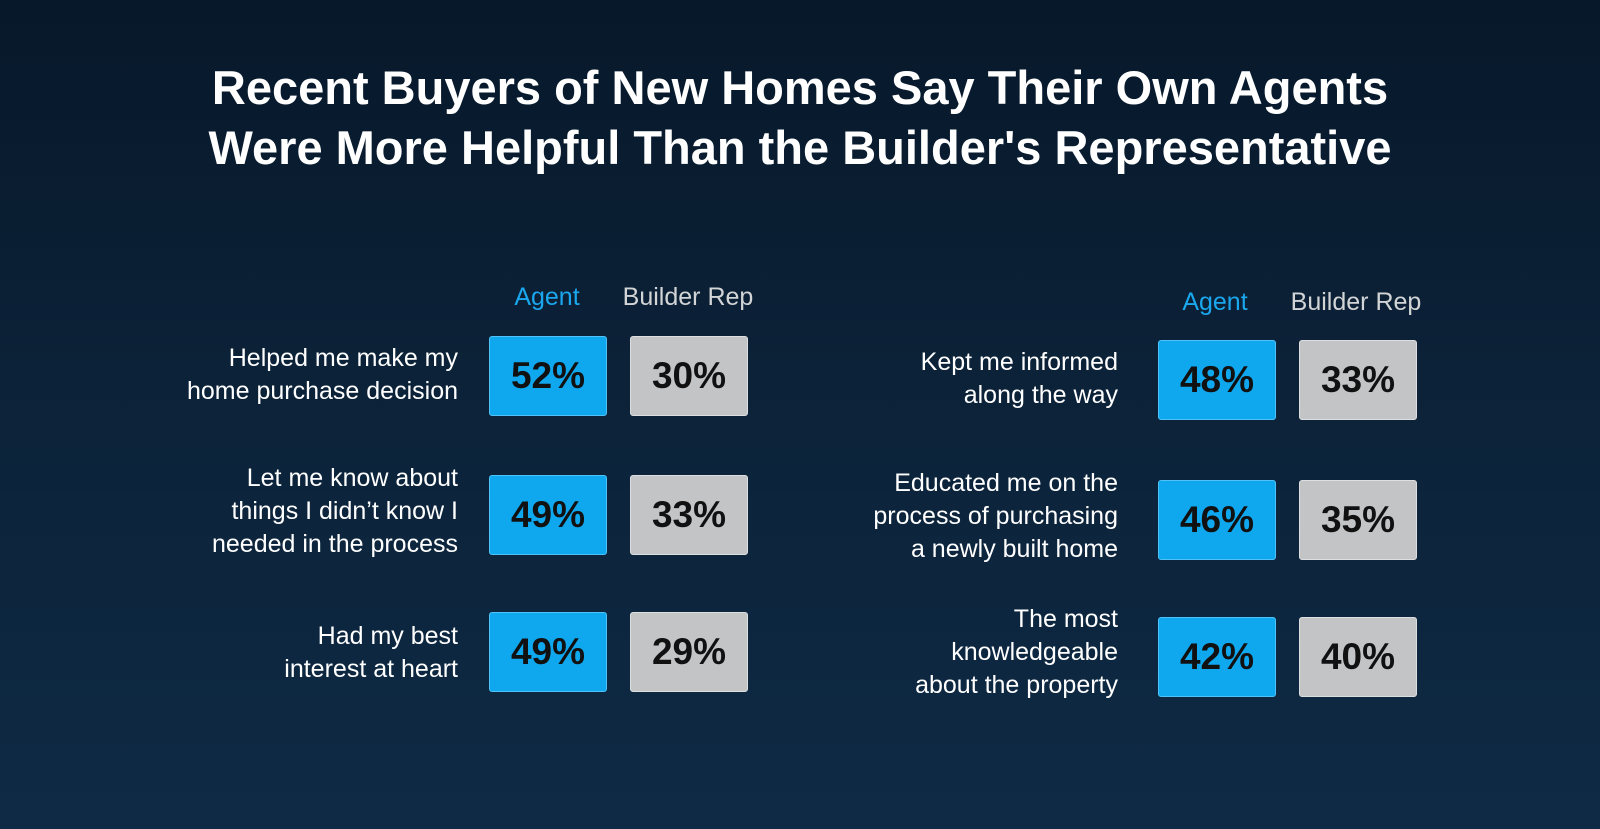  What do you see at coordinates (1019, 362) in the screenshot?
I see `row-label-line: Kept me informed` at bounding box center [1019, 362].